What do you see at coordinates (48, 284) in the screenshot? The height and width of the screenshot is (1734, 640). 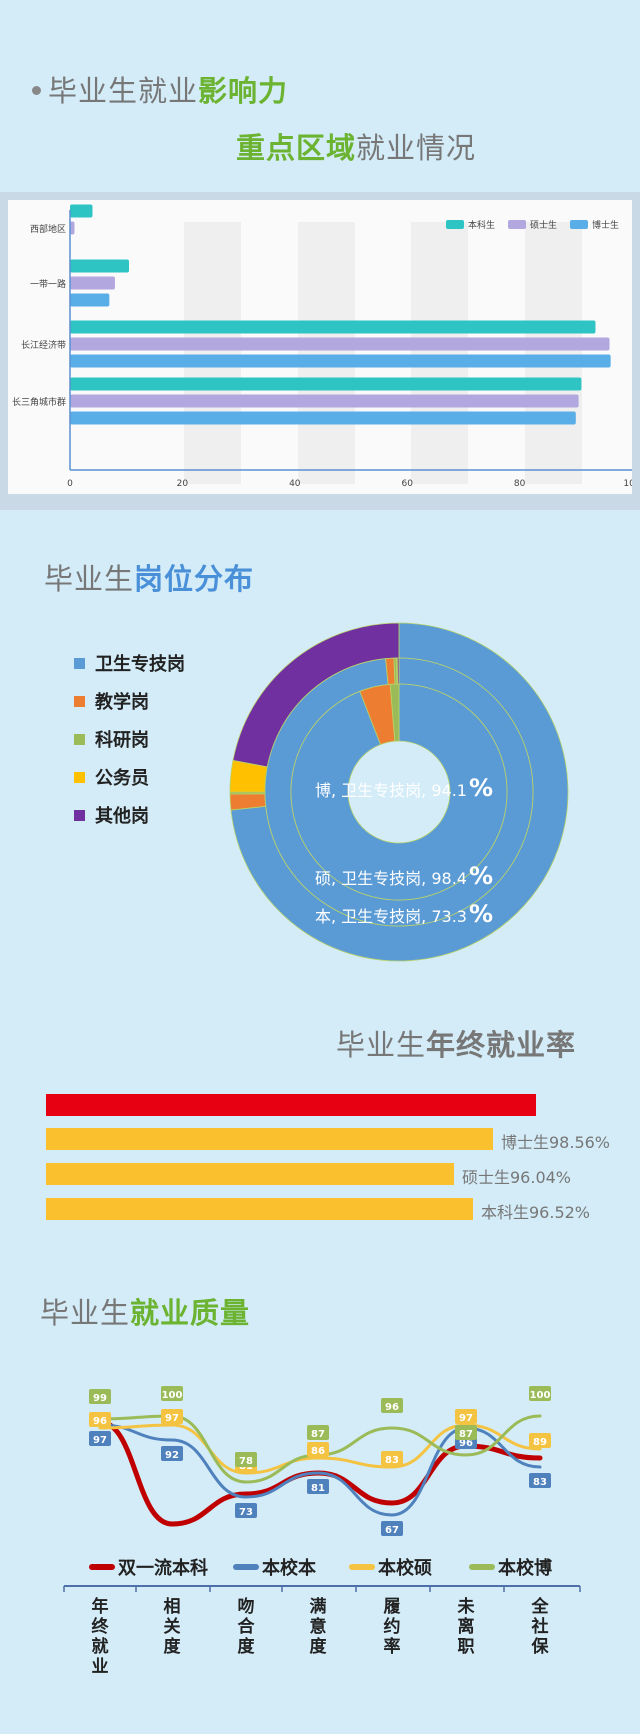 I see `region-category-label: 一带一路` at bounding box center [48, 284].